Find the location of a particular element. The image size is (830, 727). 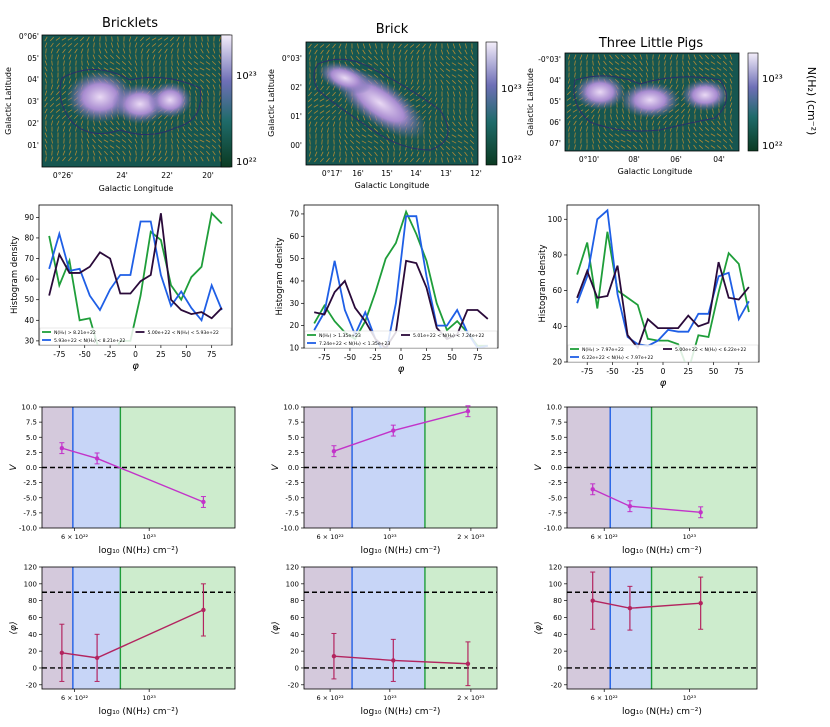

ytick: 60 is located at coordinates (32, 618).